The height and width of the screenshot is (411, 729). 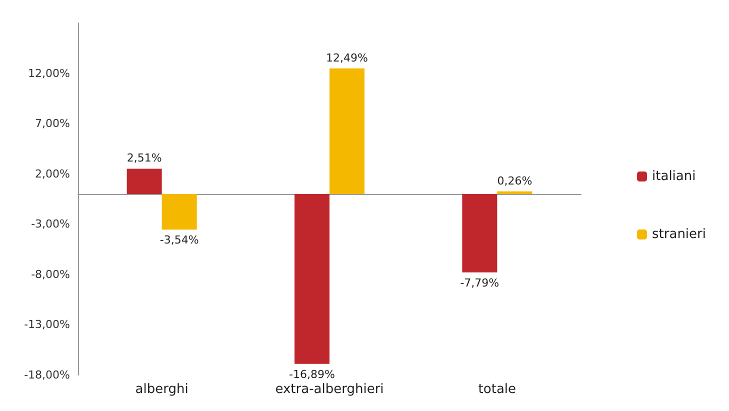 What do you see at coordinates (144, 158) in the screenshot?
I see `data-label: 2,51%` at bounding box center [144, 158].